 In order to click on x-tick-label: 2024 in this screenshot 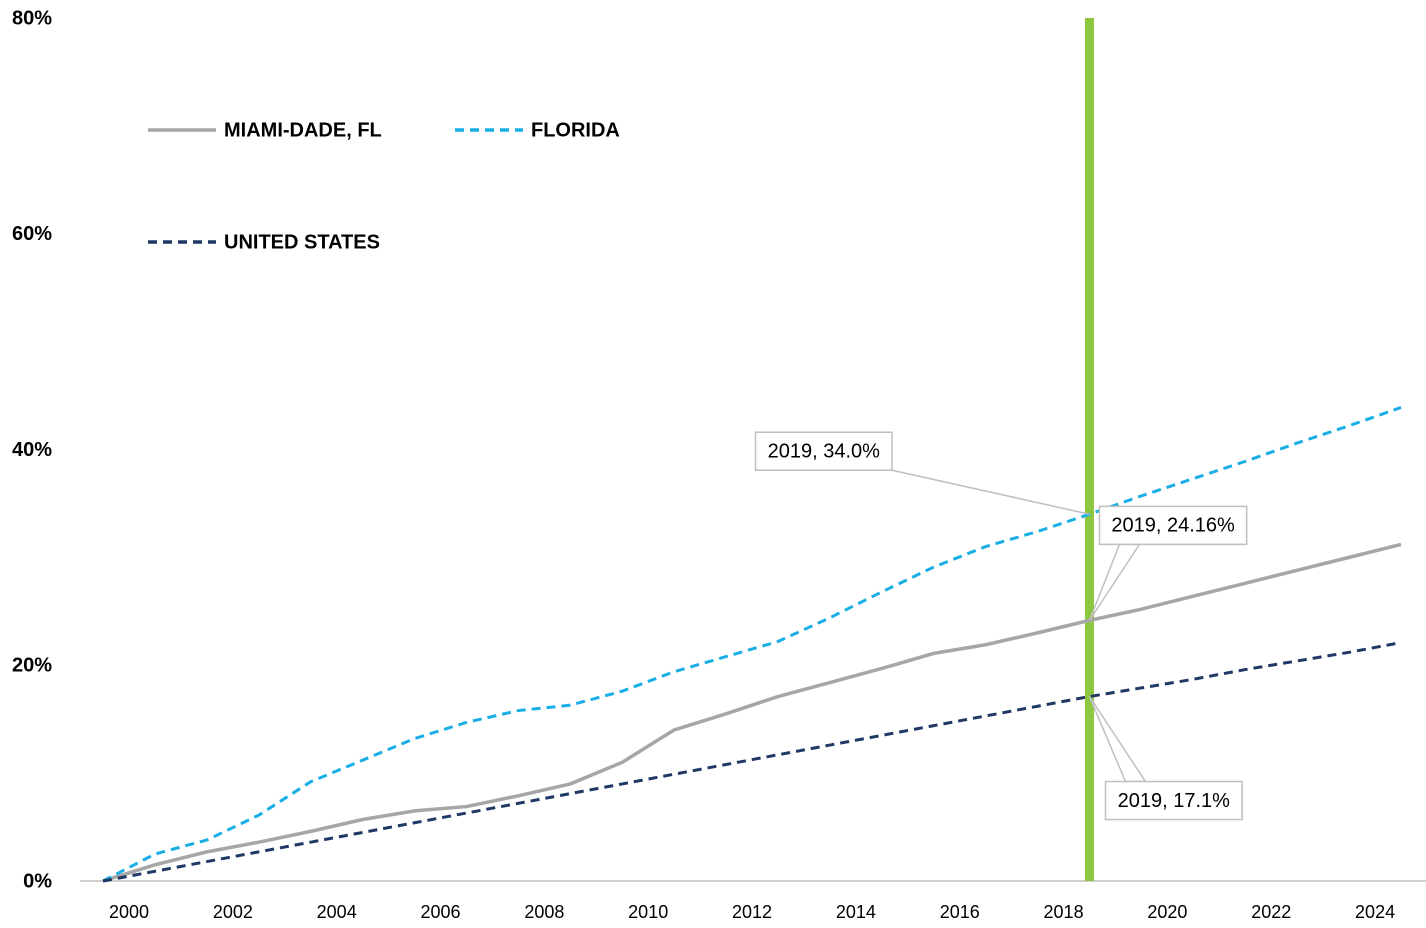, I will do `click(1375, 912)`.